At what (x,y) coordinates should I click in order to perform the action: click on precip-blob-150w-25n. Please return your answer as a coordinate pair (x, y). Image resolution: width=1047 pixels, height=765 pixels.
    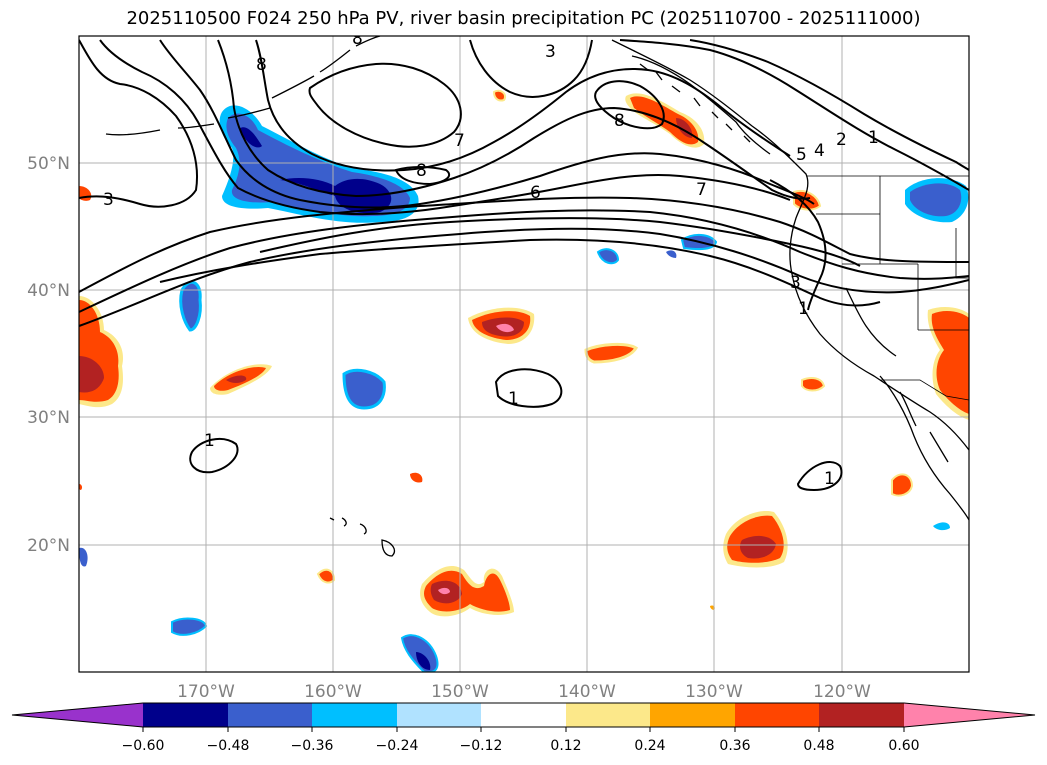
    Looking at the image, I should click on (416, 477).